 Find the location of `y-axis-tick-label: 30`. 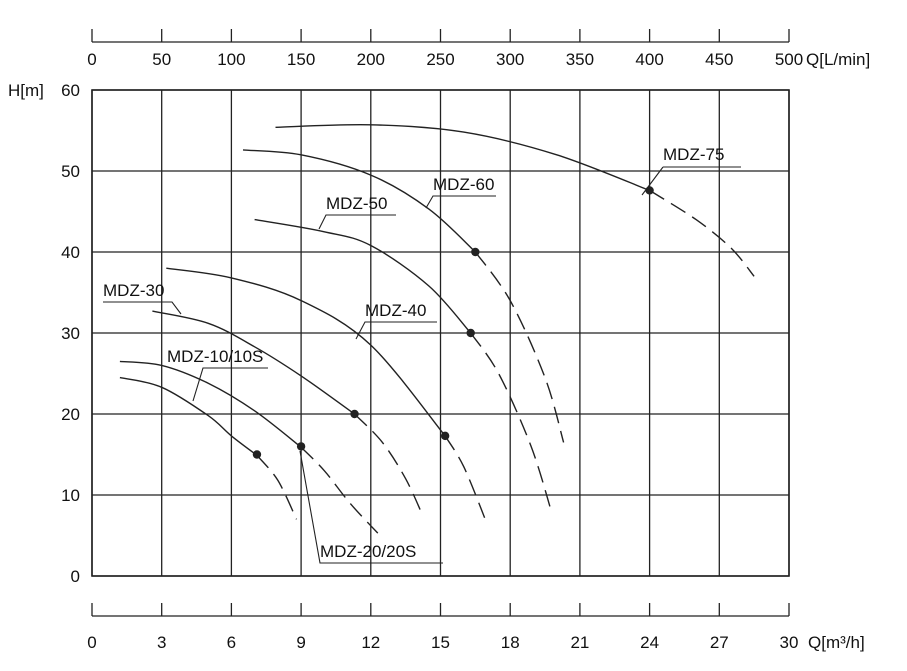

y-axis-tick-label: 30 is located at coordinates (70, 333).